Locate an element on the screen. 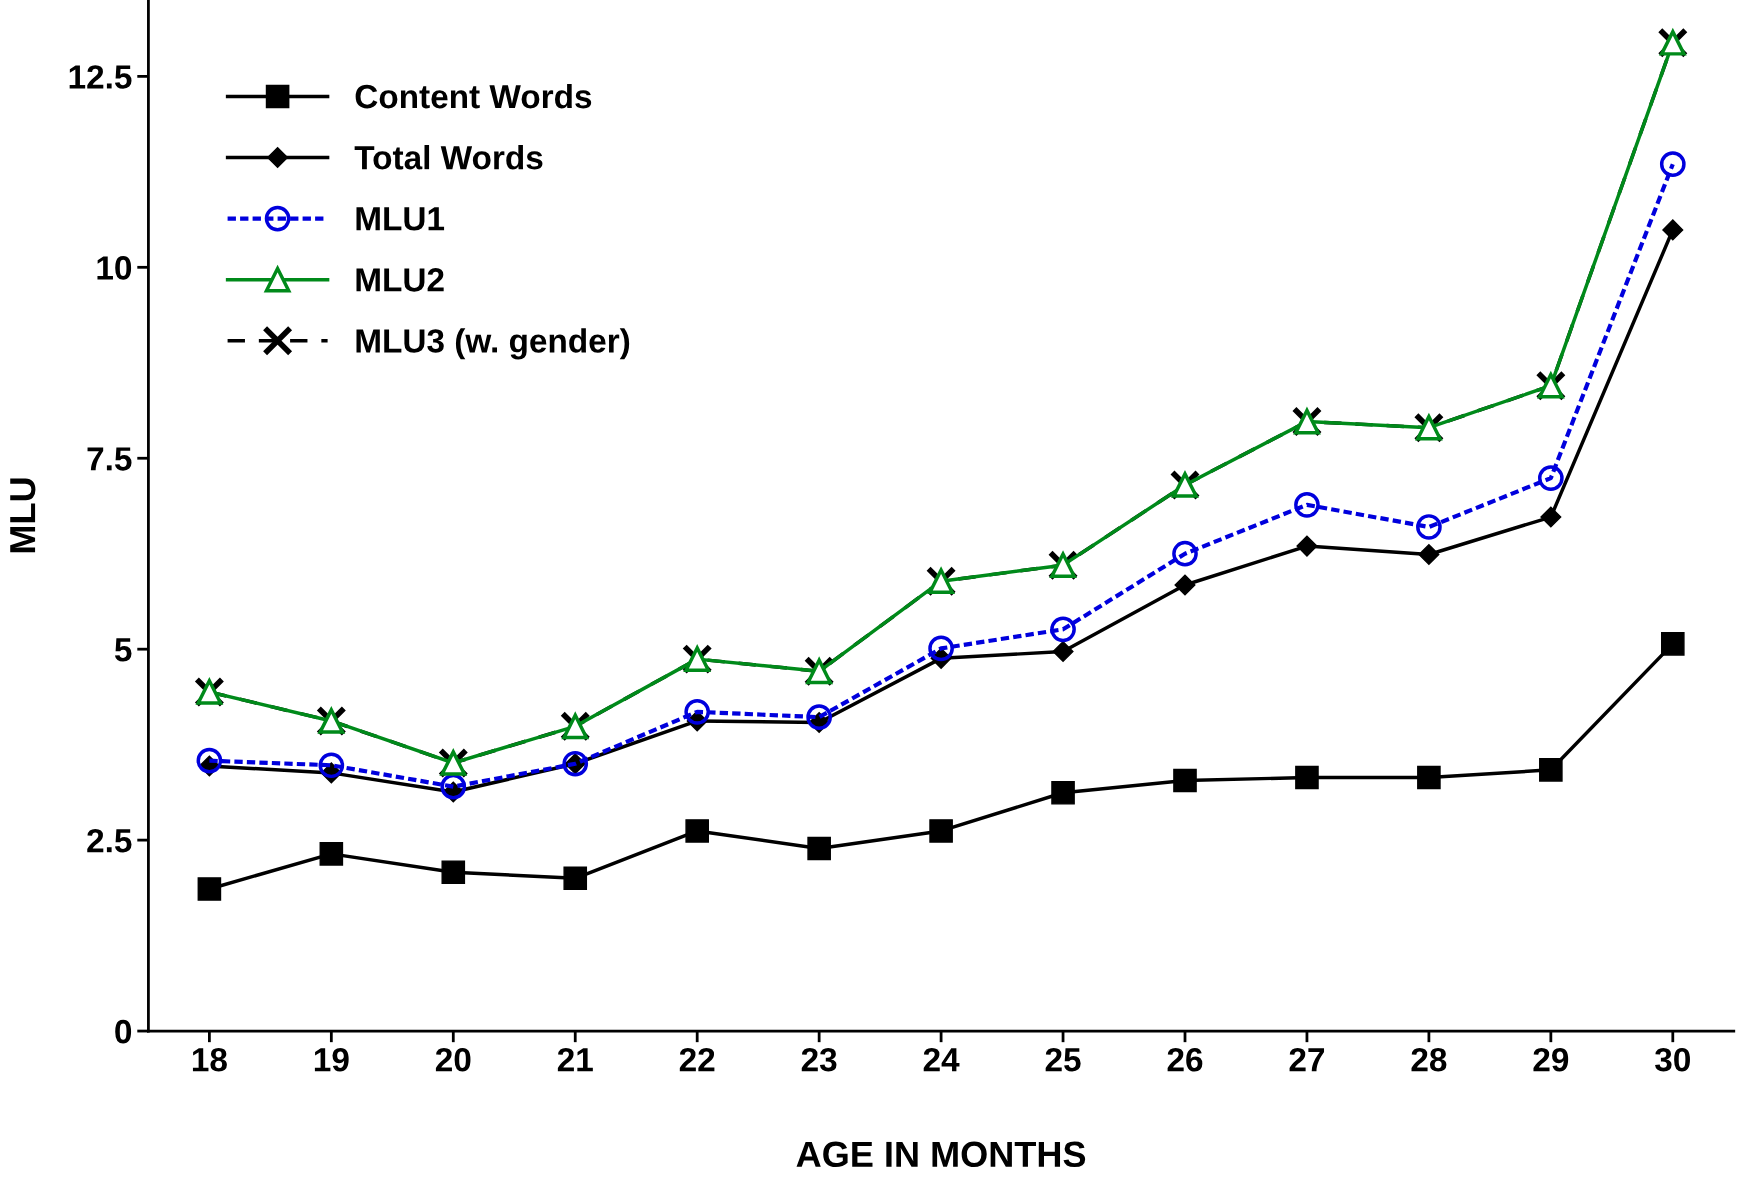 The height and width of the screenshot is (1177, 1746). x-tick-label: 20 is located at coordinates (453, 1059).